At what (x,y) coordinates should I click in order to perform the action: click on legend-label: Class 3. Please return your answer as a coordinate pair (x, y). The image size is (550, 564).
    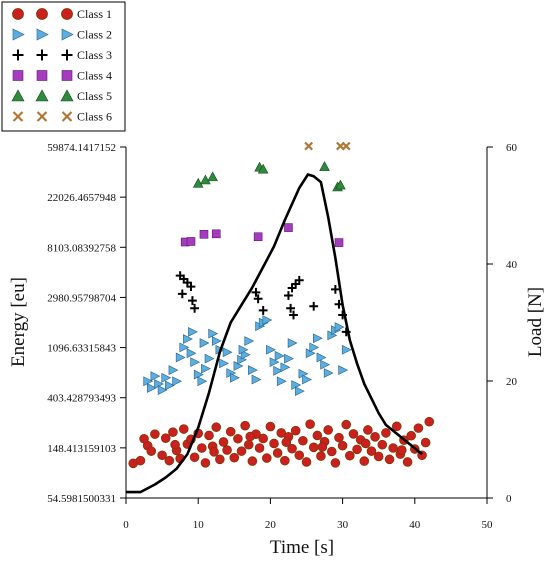
    Looking at the image, I should click on (94, 55).